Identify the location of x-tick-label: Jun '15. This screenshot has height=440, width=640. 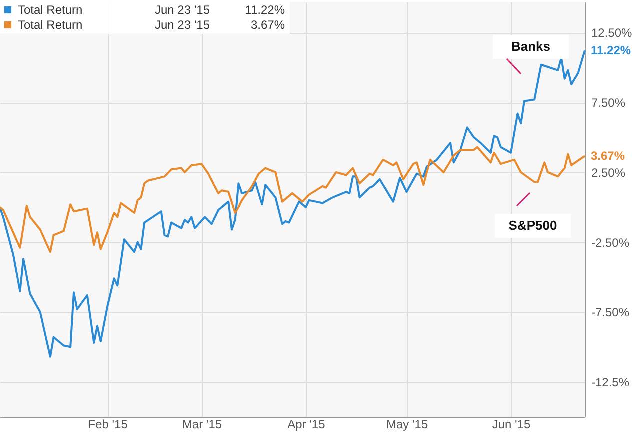
(512, 425).